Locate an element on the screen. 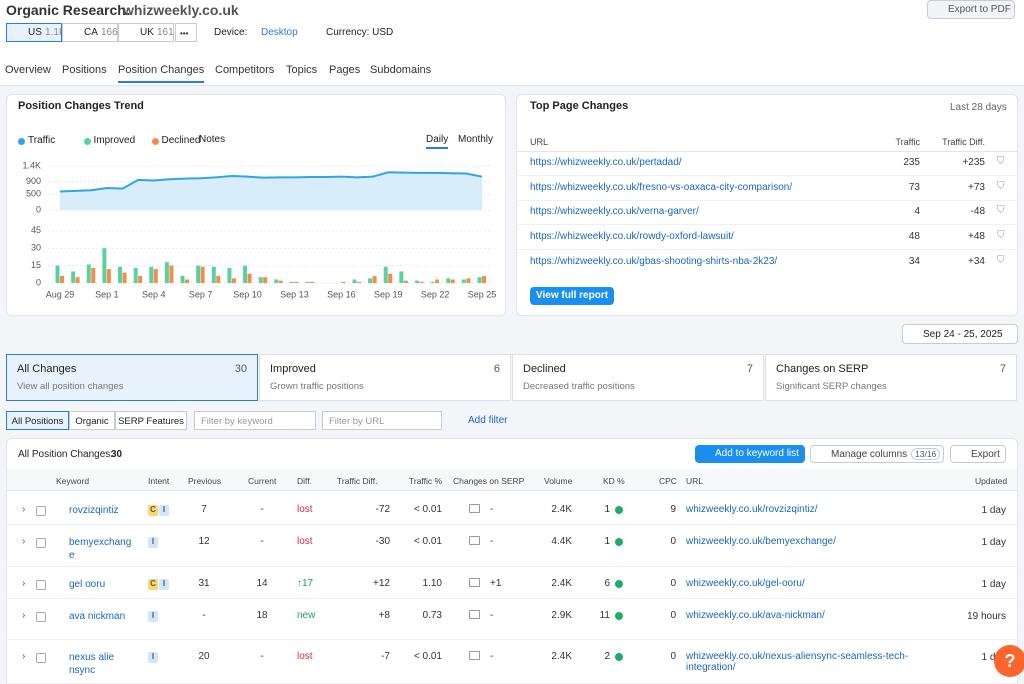 This screenshot has width=1024, height=684. cell-kd: 1 is located at coordinates (607, 509).